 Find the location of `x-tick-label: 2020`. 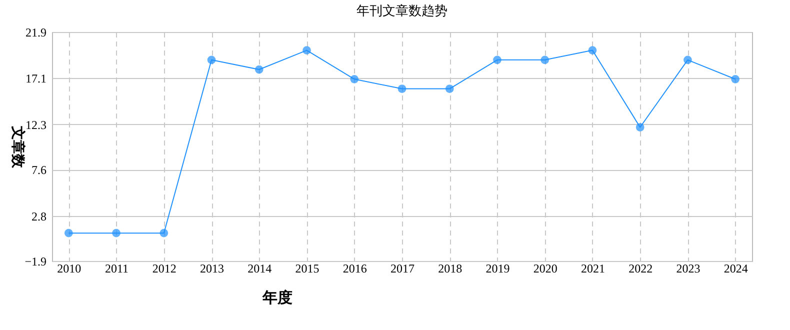

x-tick-label: 2020 is located at coordinates (545, 269).